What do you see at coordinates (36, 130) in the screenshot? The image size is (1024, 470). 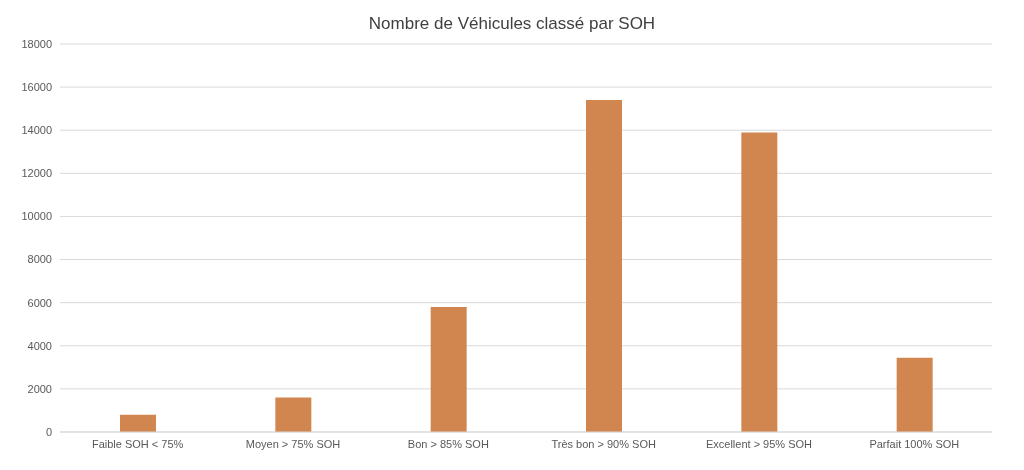 I see `y-tick-label: 14000` at bounding box center [36, 130].